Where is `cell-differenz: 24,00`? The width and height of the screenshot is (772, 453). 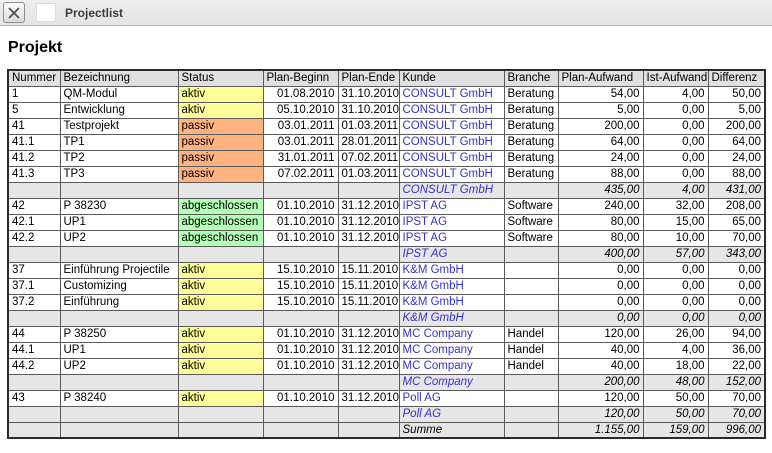
cell-differenz: 24,00 is located at coordinates (736, 158).